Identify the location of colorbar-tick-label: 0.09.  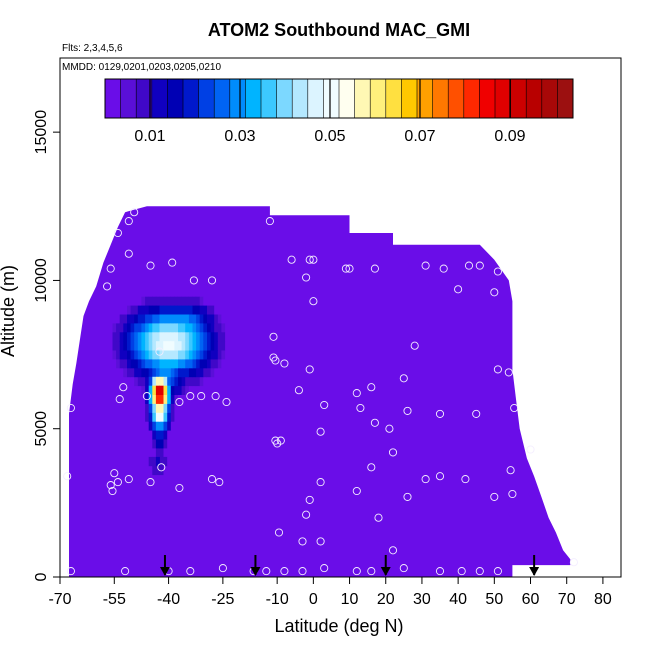
(509, 136).